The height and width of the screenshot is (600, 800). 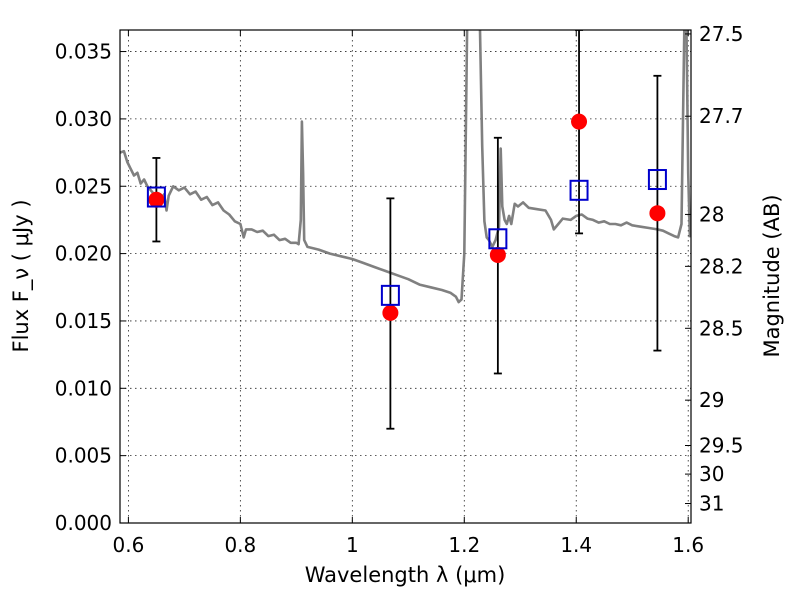 I want to click on x-tick-label: 0.8, so click(x=240, y=545).